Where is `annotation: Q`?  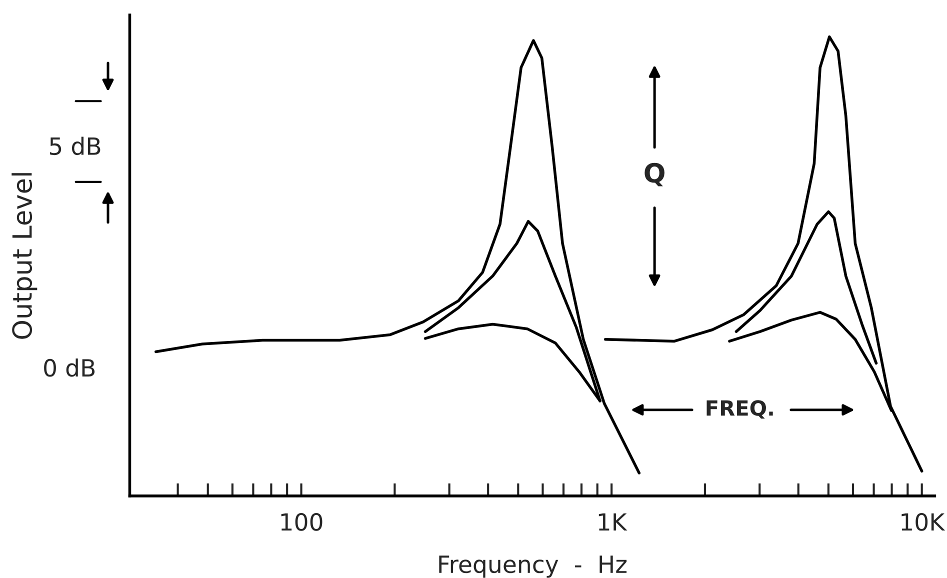
annotation: Q is located at coordinates (654, 174).